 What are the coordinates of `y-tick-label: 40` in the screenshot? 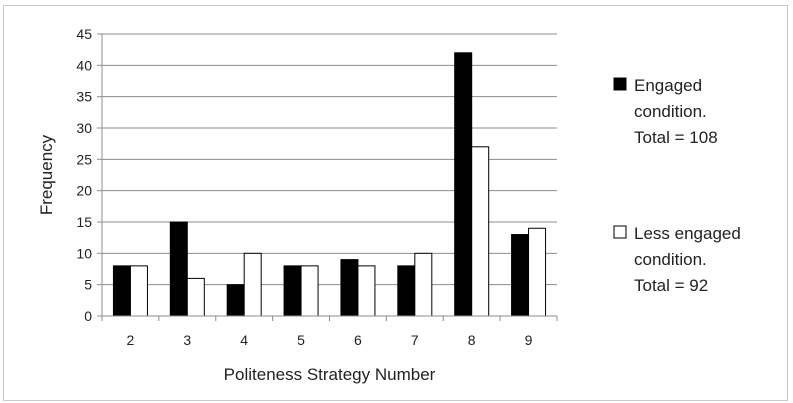 It's located at (84, 65).